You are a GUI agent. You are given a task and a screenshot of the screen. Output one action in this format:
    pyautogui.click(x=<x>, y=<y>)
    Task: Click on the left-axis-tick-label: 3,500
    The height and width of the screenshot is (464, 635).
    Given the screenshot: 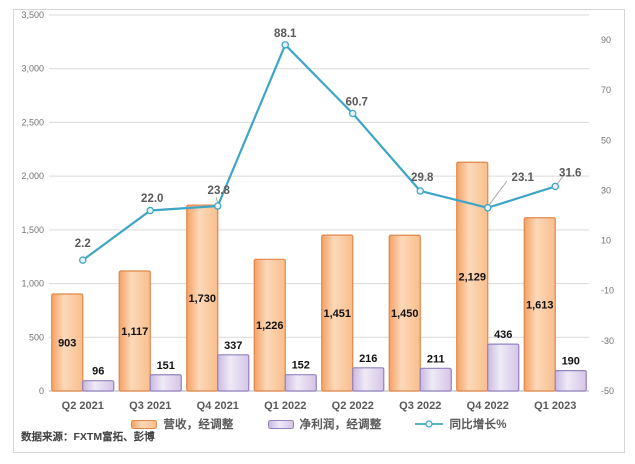 What is the action you would take?
    pyautogui.click(x=32, y=15)
    